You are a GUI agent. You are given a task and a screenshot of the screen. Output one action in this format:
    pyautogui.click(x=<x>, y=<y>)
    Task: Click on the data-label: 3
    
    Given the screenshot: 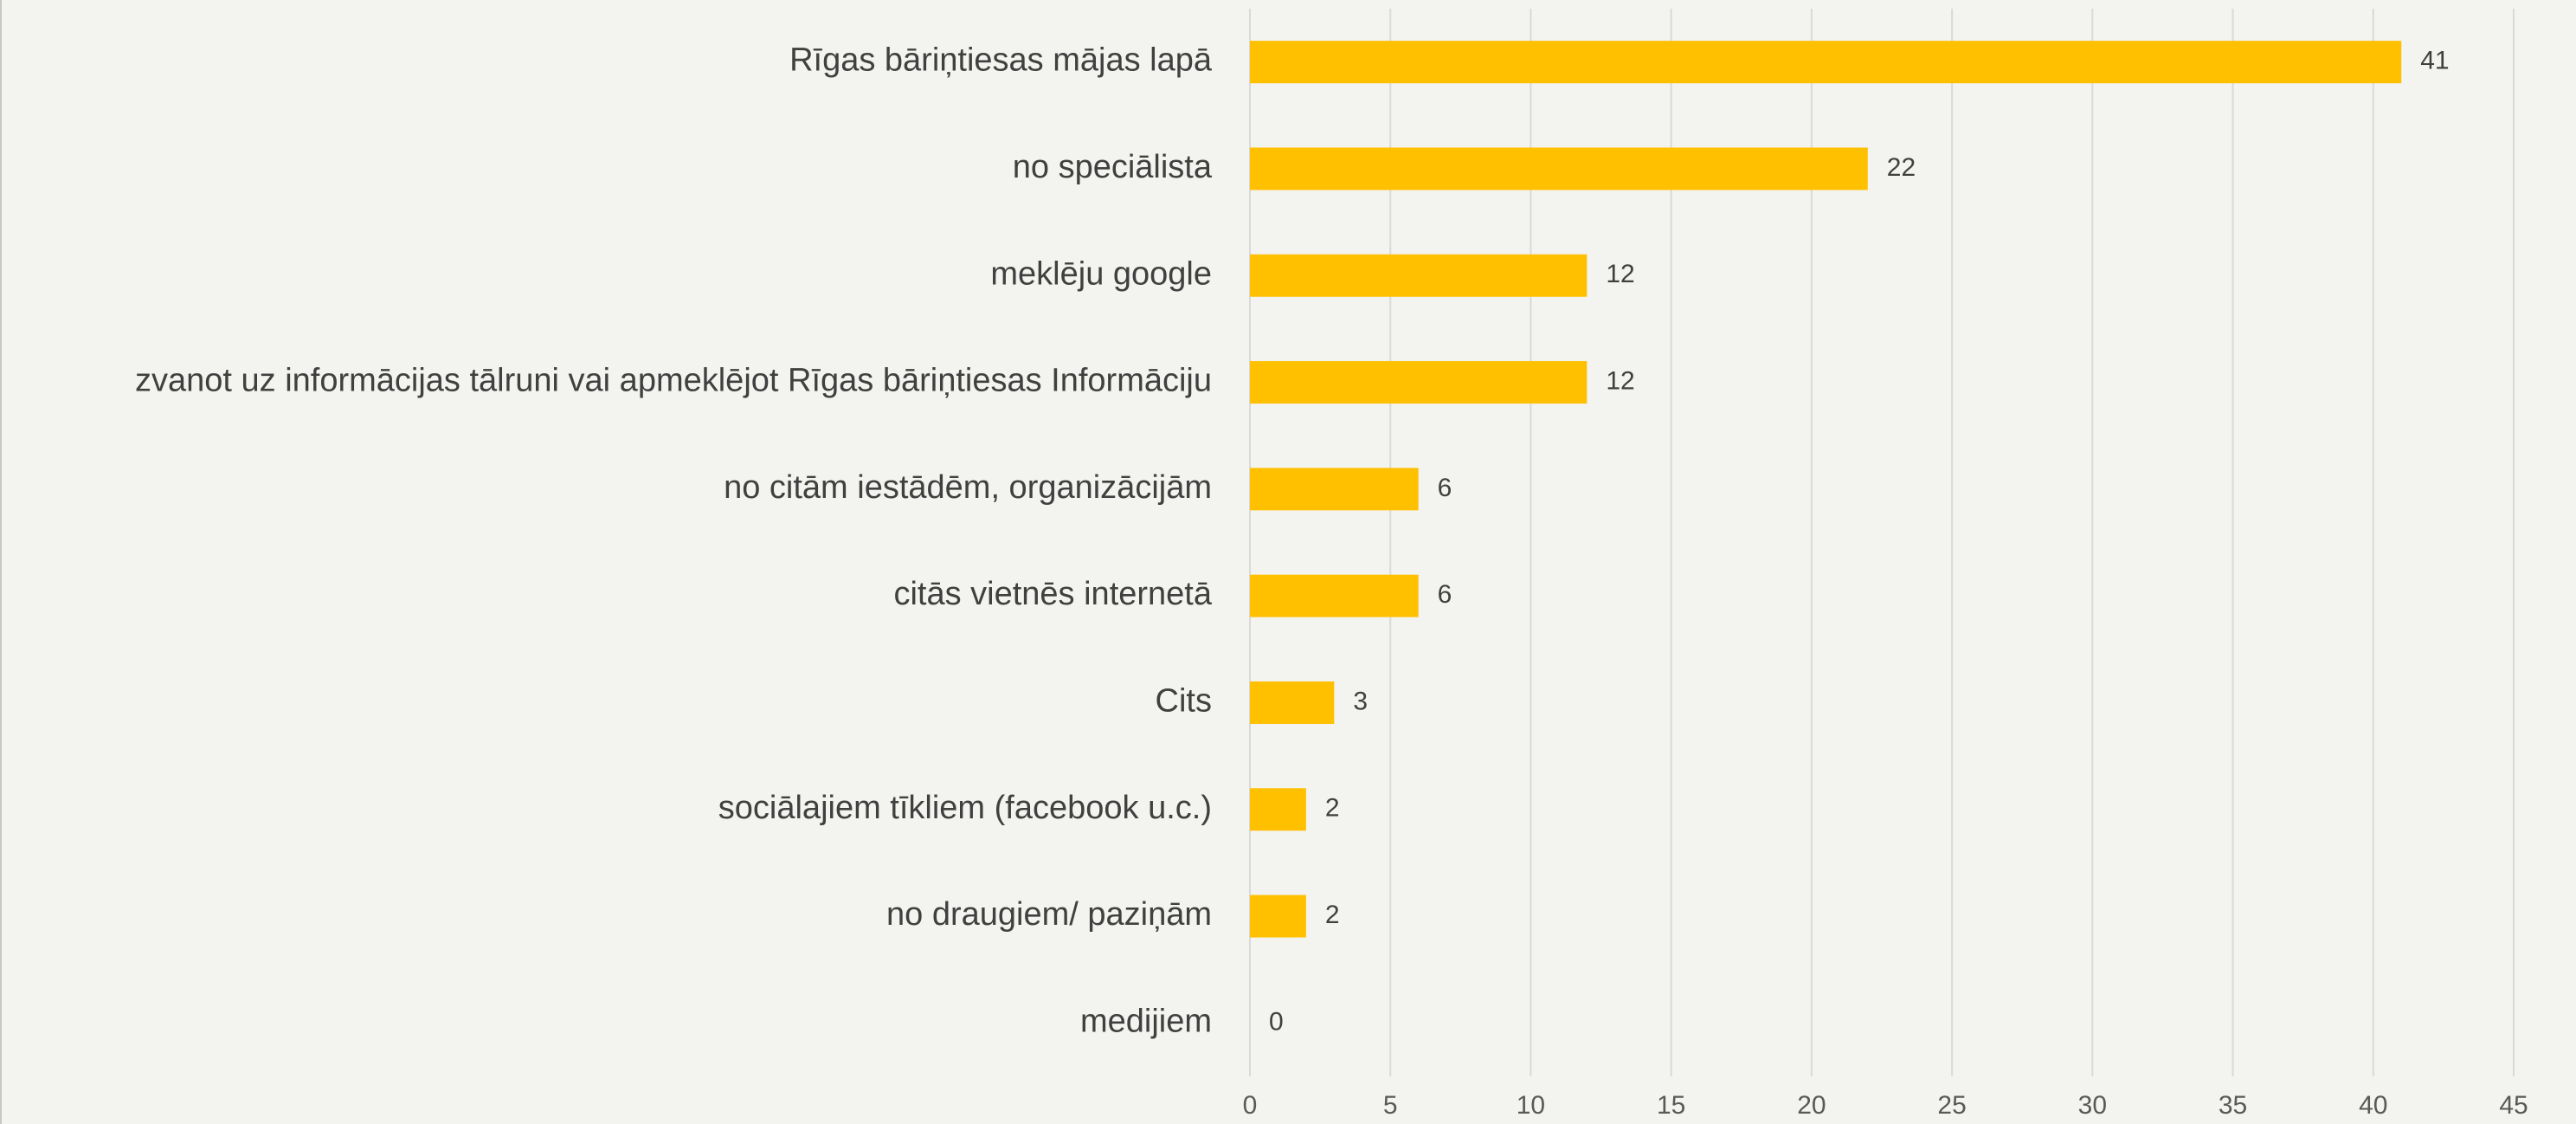 What is the action you would take?
    pyautogui.click(x=1360, y=701)
    